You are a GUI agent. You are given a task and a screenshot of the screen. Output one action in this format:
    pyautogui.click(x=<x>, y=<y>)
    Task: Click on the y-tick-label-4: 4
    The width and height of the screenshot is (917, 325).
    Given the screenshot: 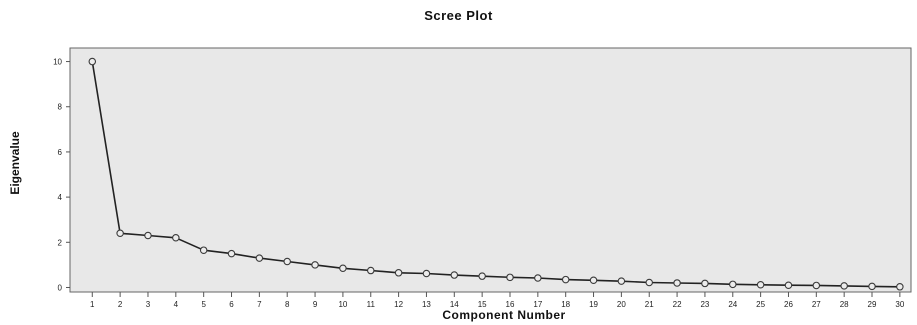 What is the action you would take?
    pyautogui.click(x=60, y=197)
    